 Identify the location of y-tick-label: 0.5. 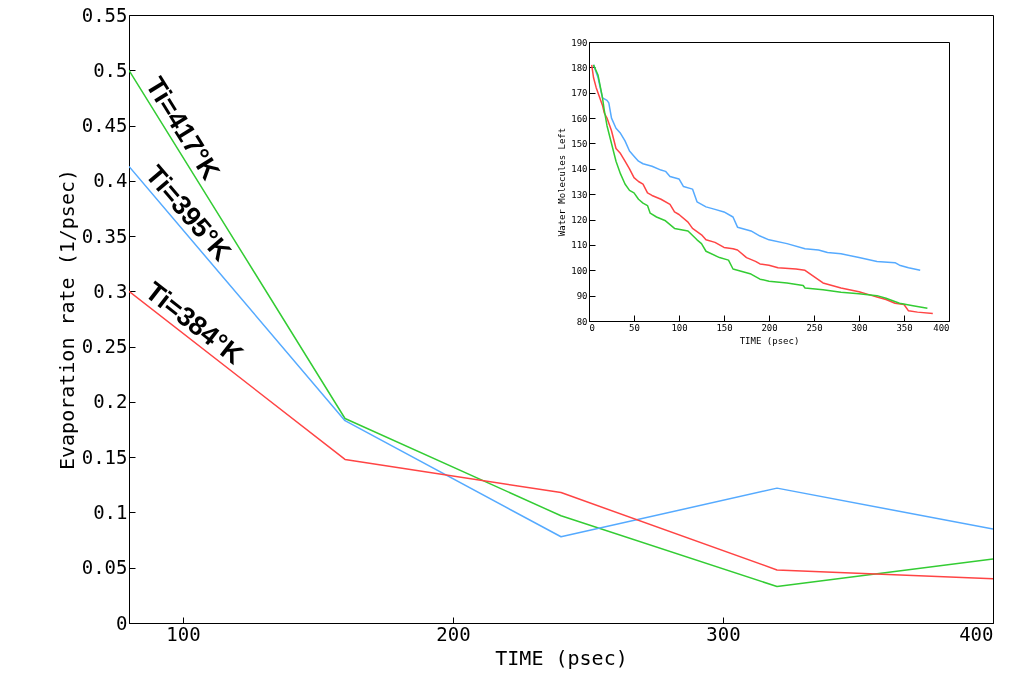
(110, 69).